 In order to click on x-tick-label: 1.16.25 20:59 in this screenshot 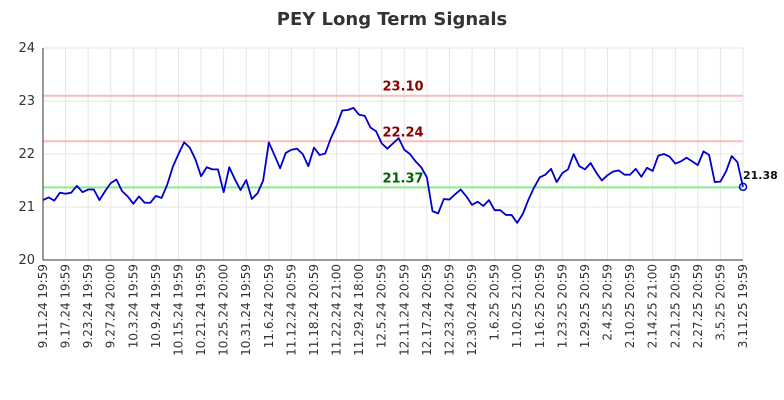, I will do `click(540, 306)`.